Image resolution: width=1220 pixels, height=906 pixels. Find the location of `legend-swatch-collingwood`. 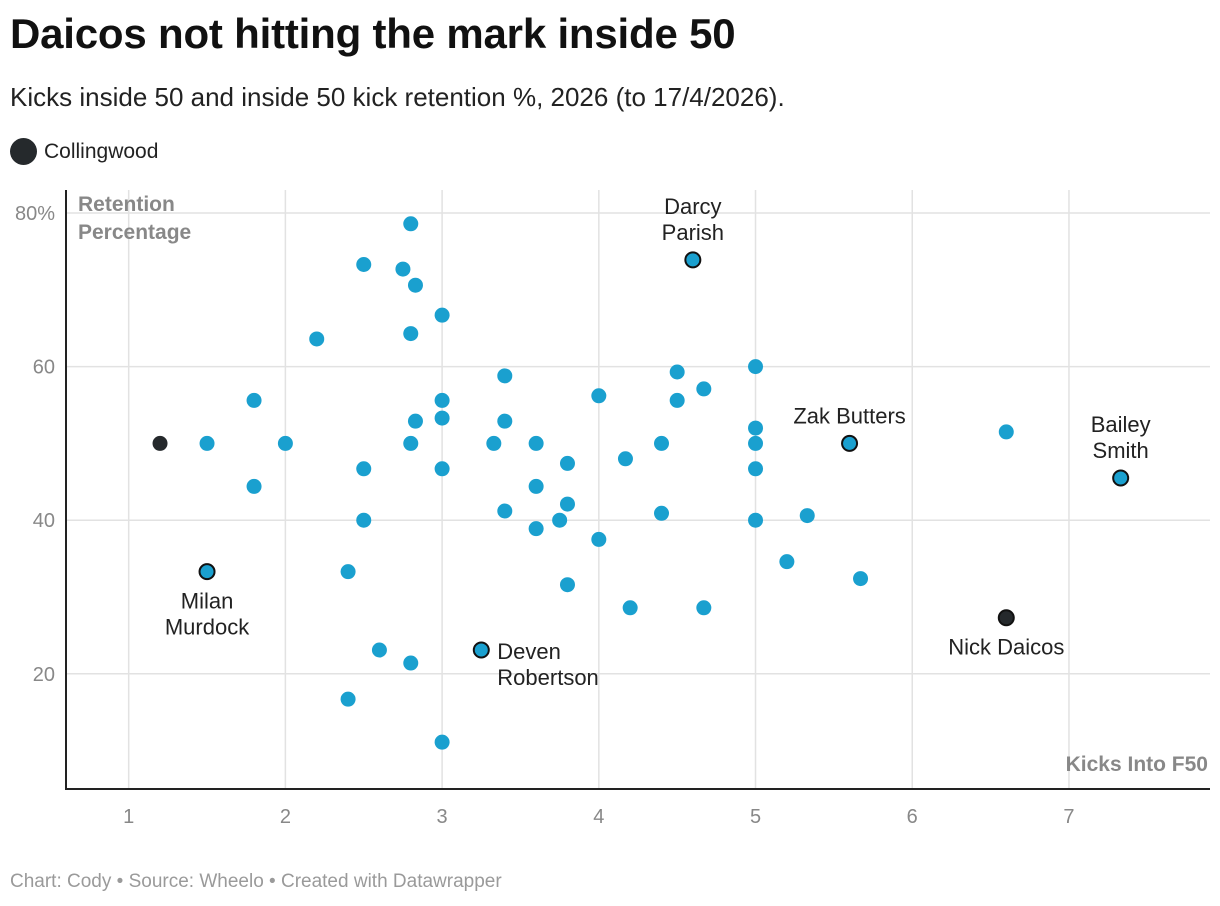

legend-swatch-collingwood is located at coordinates (23, 151).